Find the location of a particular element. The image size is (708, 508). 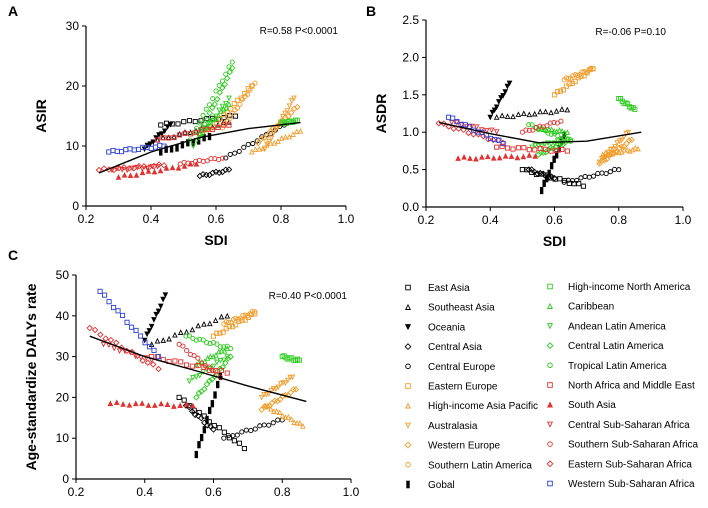

y-tick-label: 50 is located at coordinates (63, 275).